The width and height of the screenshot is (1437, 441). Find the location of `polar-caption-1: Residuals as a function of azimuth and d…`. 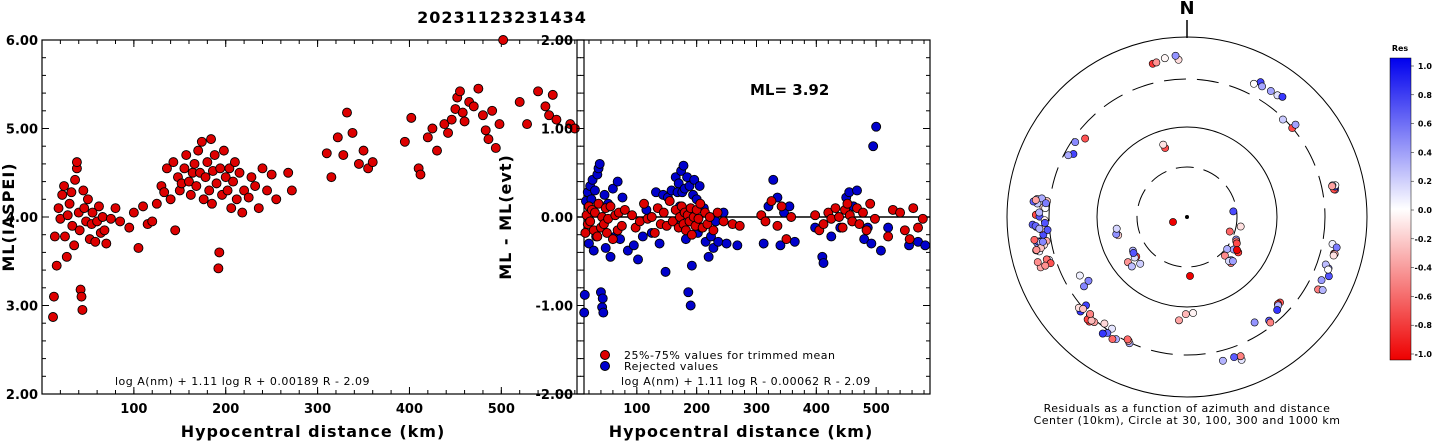

polar-caption-1: Residuals as a function of azimuth and d… is located at coordinates (1187, 408).